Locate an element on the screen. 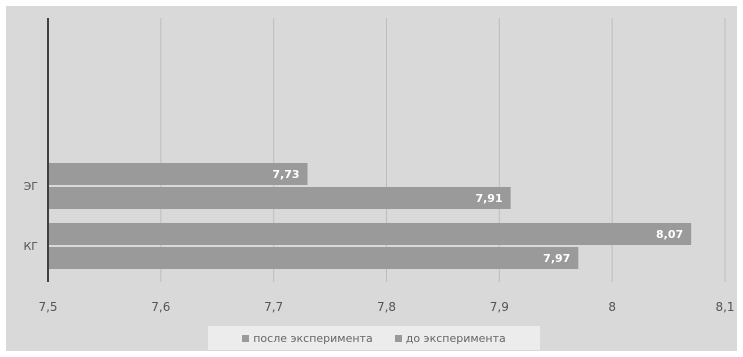 The height and width of the screenshot is (357, 743). x-tick-label: 7,5 is located at coordinates (47, 307).